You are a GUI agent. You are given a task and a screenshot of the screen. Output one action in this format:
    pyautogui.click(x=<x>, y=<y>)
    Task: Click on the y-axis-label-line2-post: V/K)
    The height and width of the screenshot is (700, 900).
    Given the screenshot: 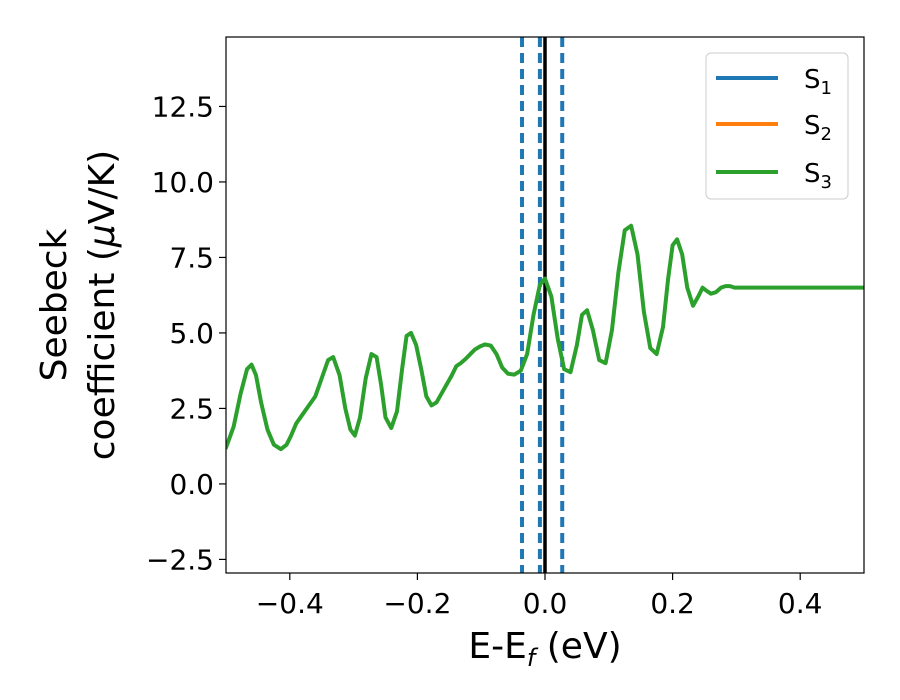 What is the action you would take?
    pyautogui.click(x=102, y=187)
    